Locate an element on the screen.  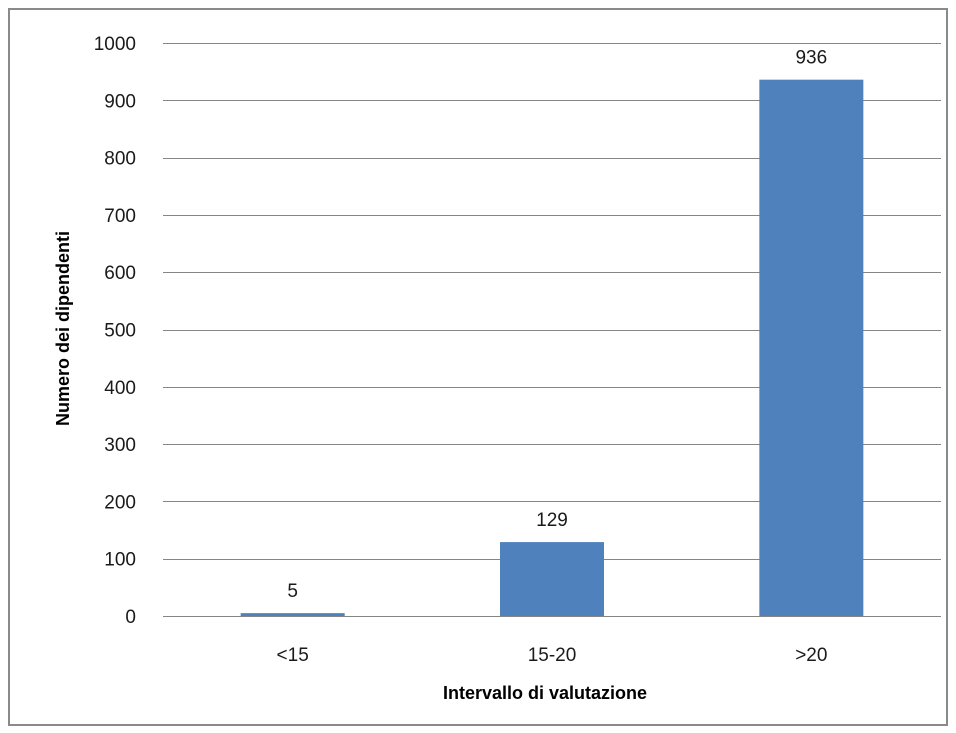
y-axis-title: Numero dei dipendenti is located at coordinates (63, 328).